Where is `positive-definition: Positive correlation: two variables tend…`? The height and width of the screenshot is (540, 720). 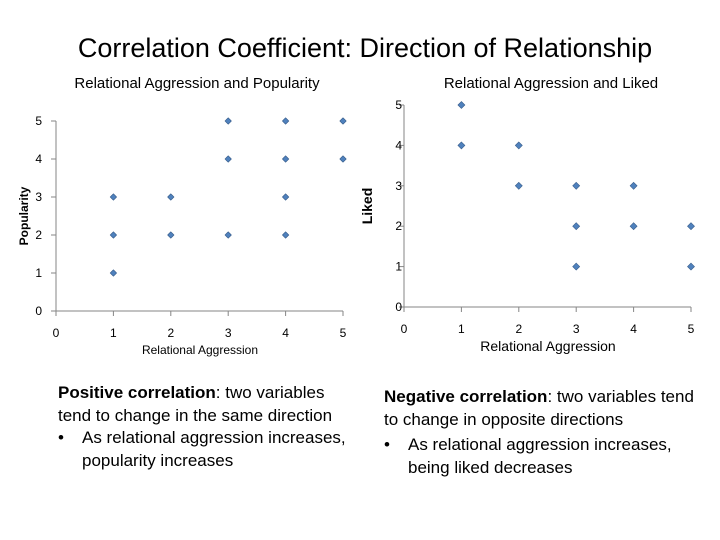 positive-definition: Positive correlation: two variables tend… is located at coordinates (208, 404).